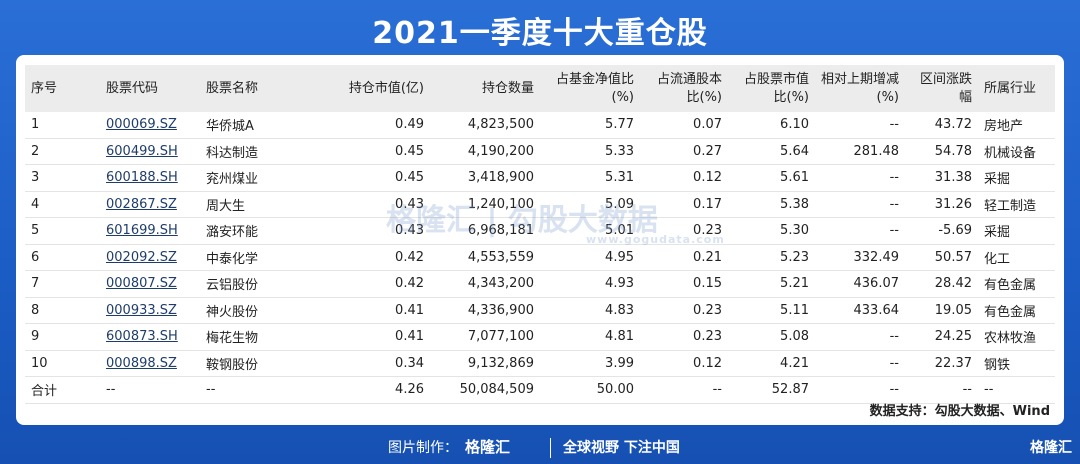  What do you see at coordinates (423, 448) in the screenshot?
I see `made-by: 图片制作：` at bounding box center [423, 448].